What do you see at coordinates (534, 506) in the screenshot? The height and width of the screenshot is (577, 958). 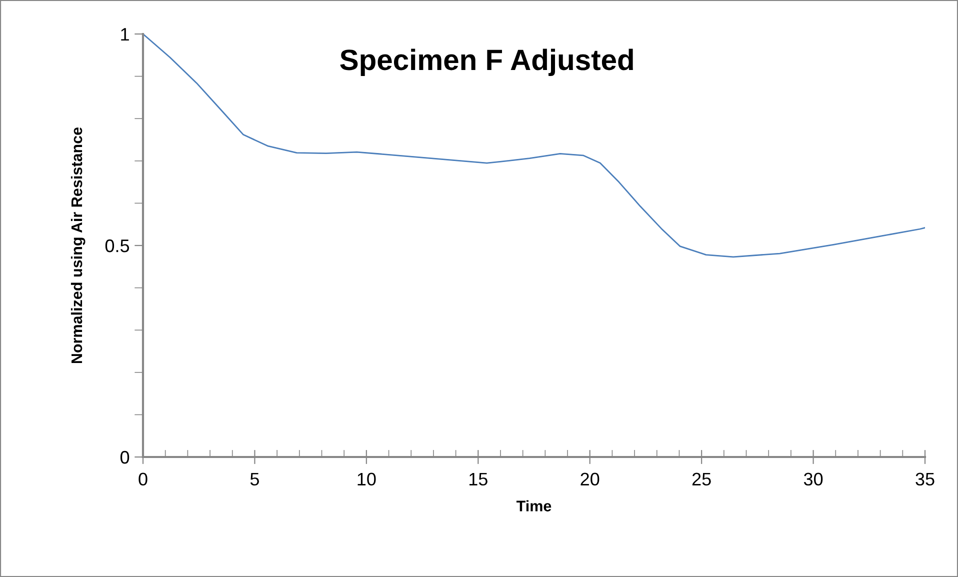 I see `x-axis-title: Time` at bounding box center [534, 506].